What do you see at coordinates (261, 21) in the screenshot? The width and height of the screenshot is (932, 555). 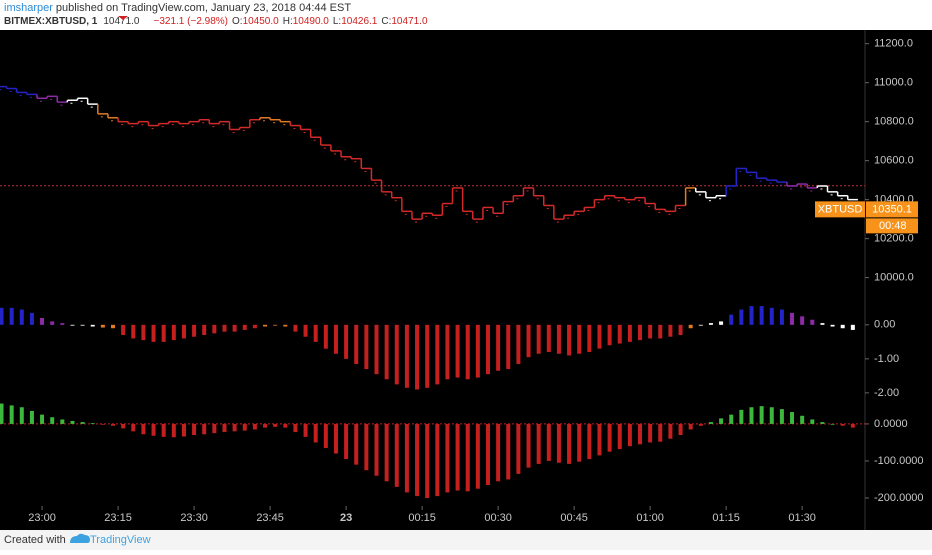 I see `open: 10450.0` at bounding box center [261, 21].